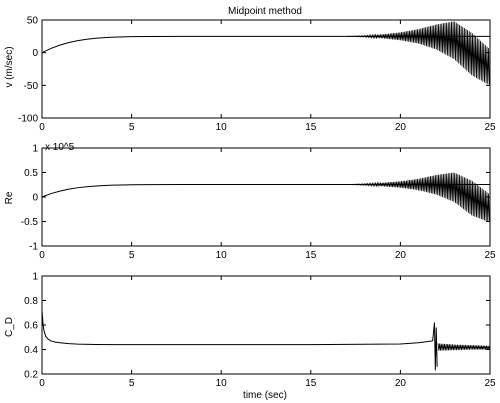 The width and height of the screenshot is (500, 403). What do you see at coordinates (31, 86) in the screenshot?
I see `y-tick-label: -50` at bounding box center [31, 86].